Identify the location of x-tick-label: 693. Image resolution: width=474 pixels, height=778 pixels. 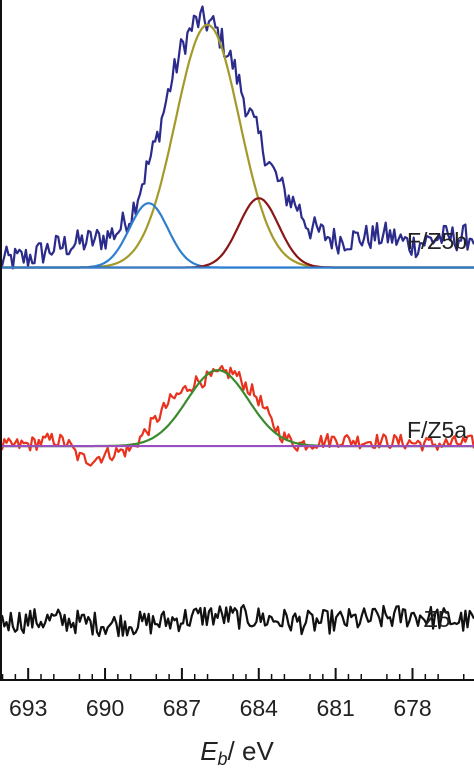
(28, 708).